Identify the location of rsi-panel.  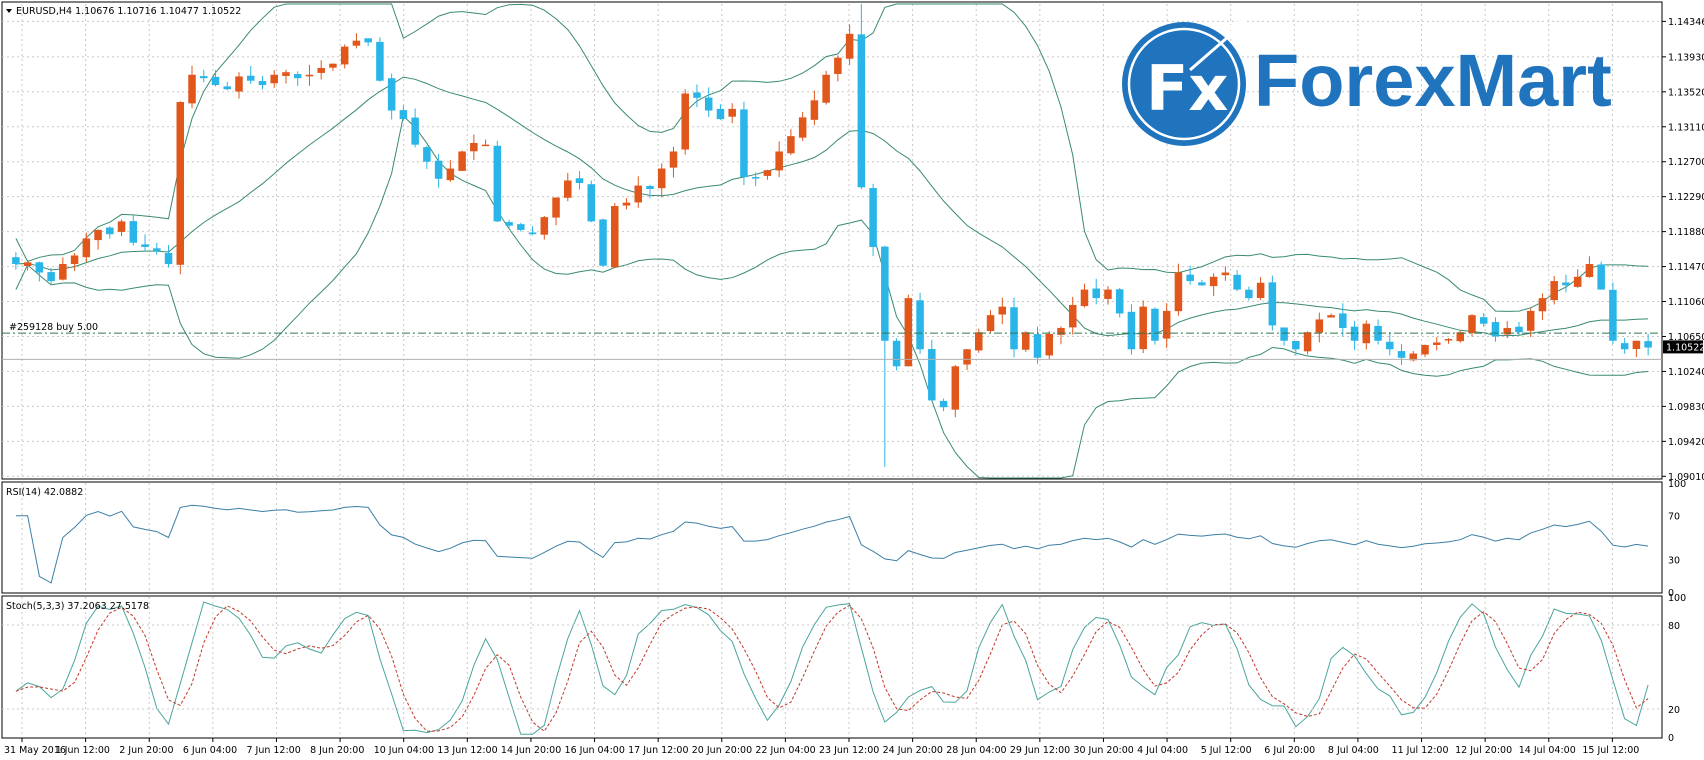
(832, 537).